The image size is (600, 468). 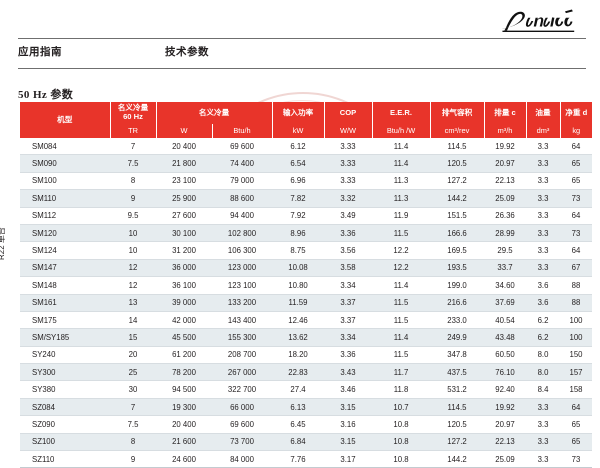 I want to click on cell-cop: 3.16, so click(x=348, y=424).